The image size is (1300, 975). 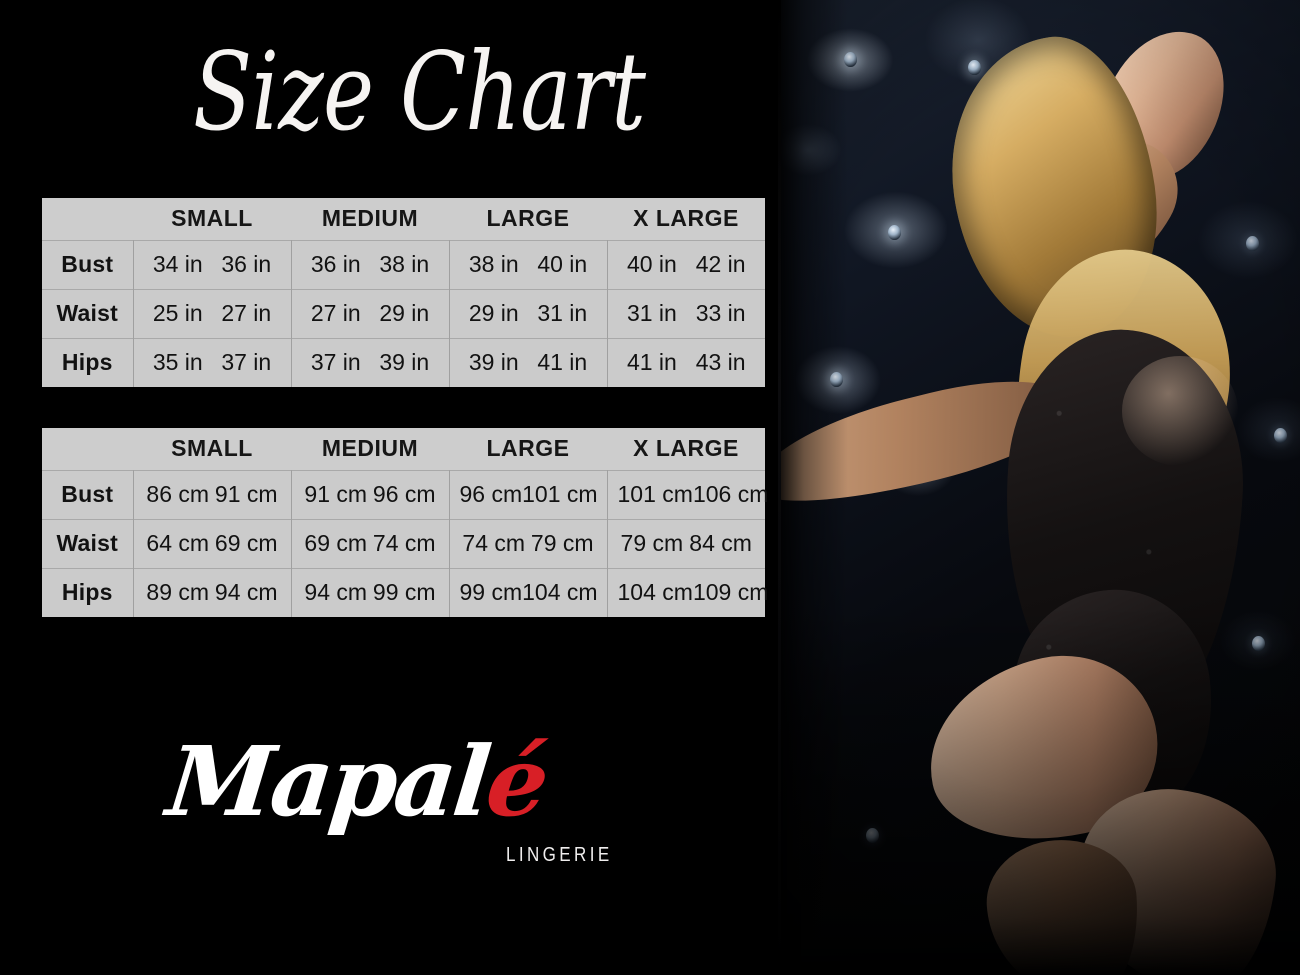 I want to click on value-min: 36 in, so click(x=335, y=264).